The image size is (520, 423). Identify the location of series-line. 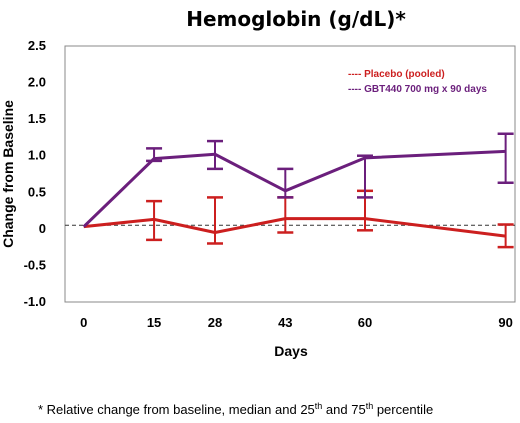
(294, 227).